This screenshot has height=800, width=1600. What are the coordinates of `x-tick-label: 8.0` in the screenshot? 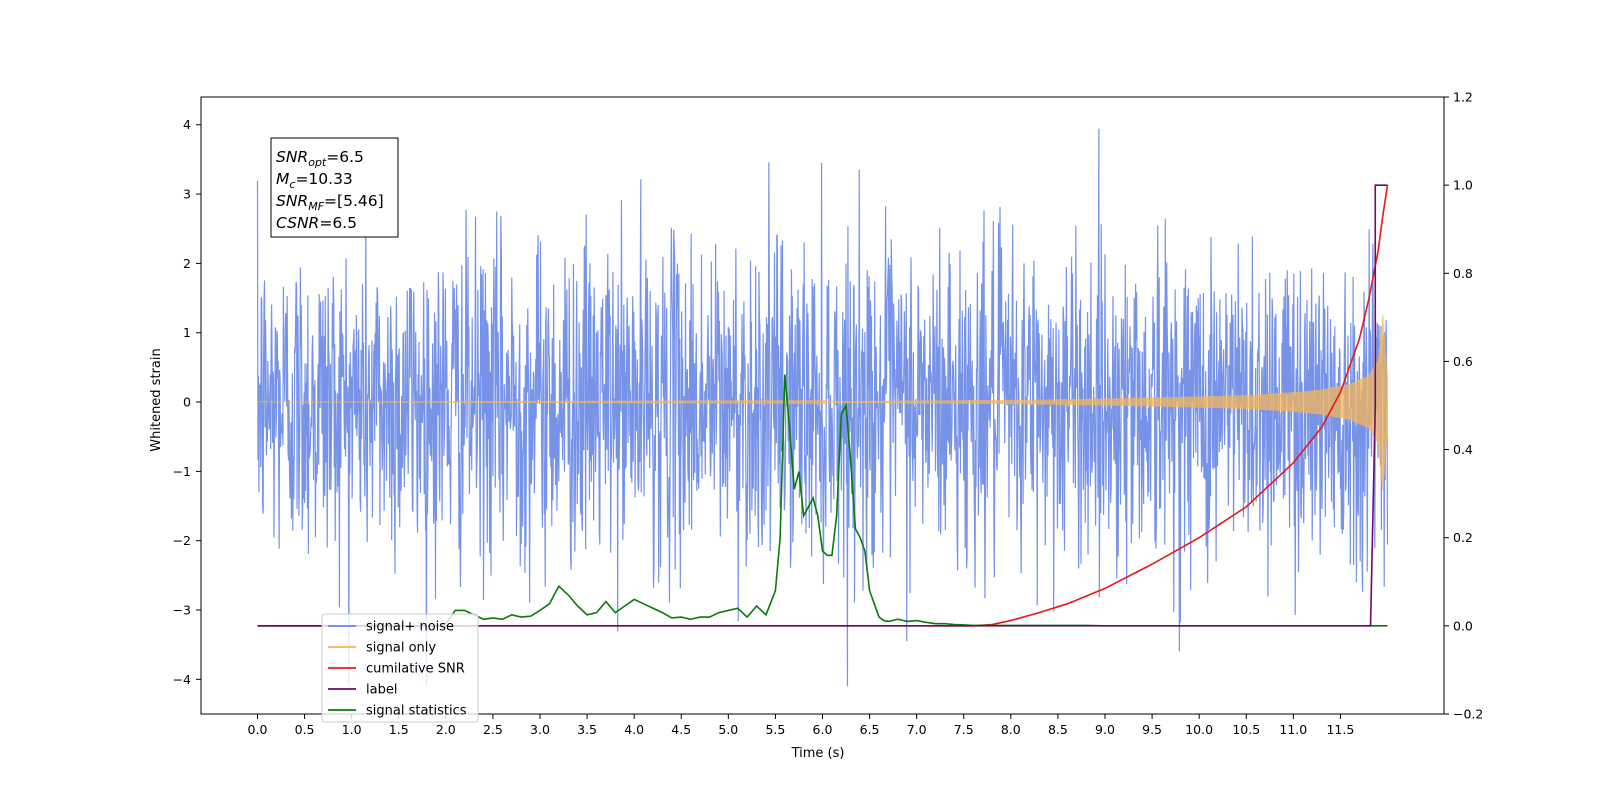 It's located at (1011, 729).